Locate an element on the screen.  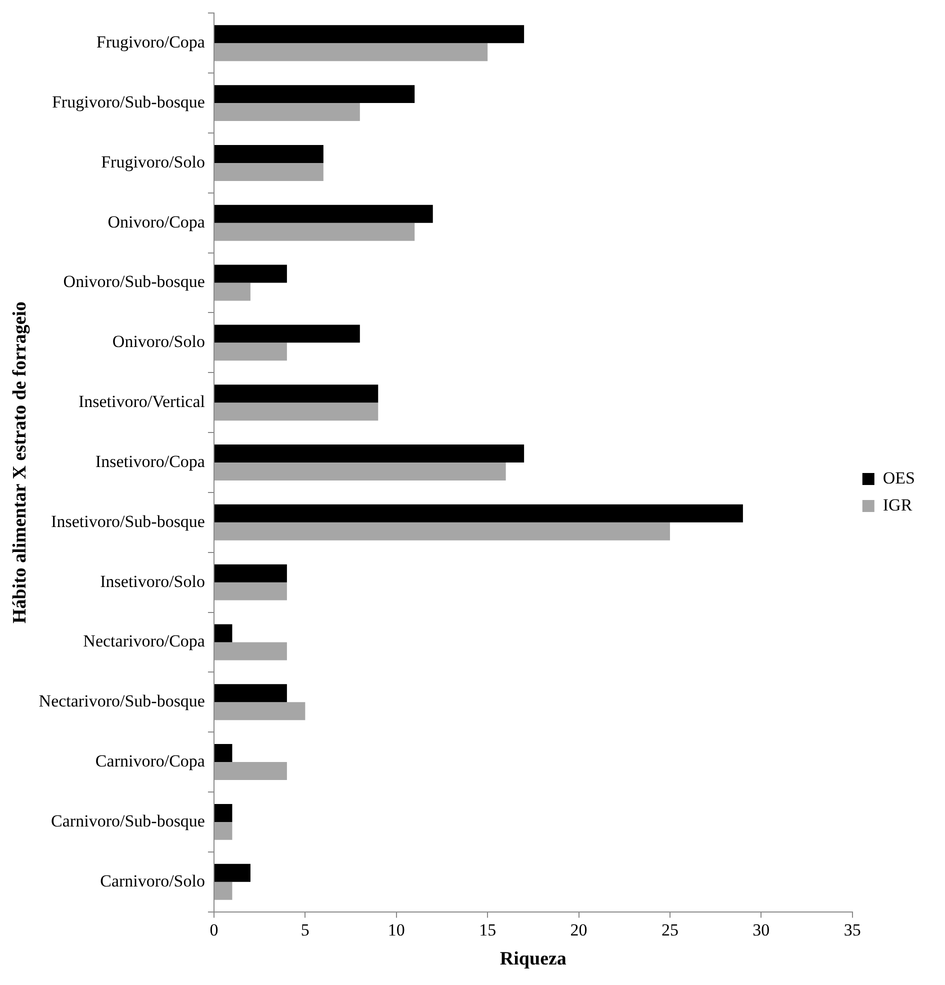
y-tick-label: Frugivoro/Copa is located at coordinates (151, 42).